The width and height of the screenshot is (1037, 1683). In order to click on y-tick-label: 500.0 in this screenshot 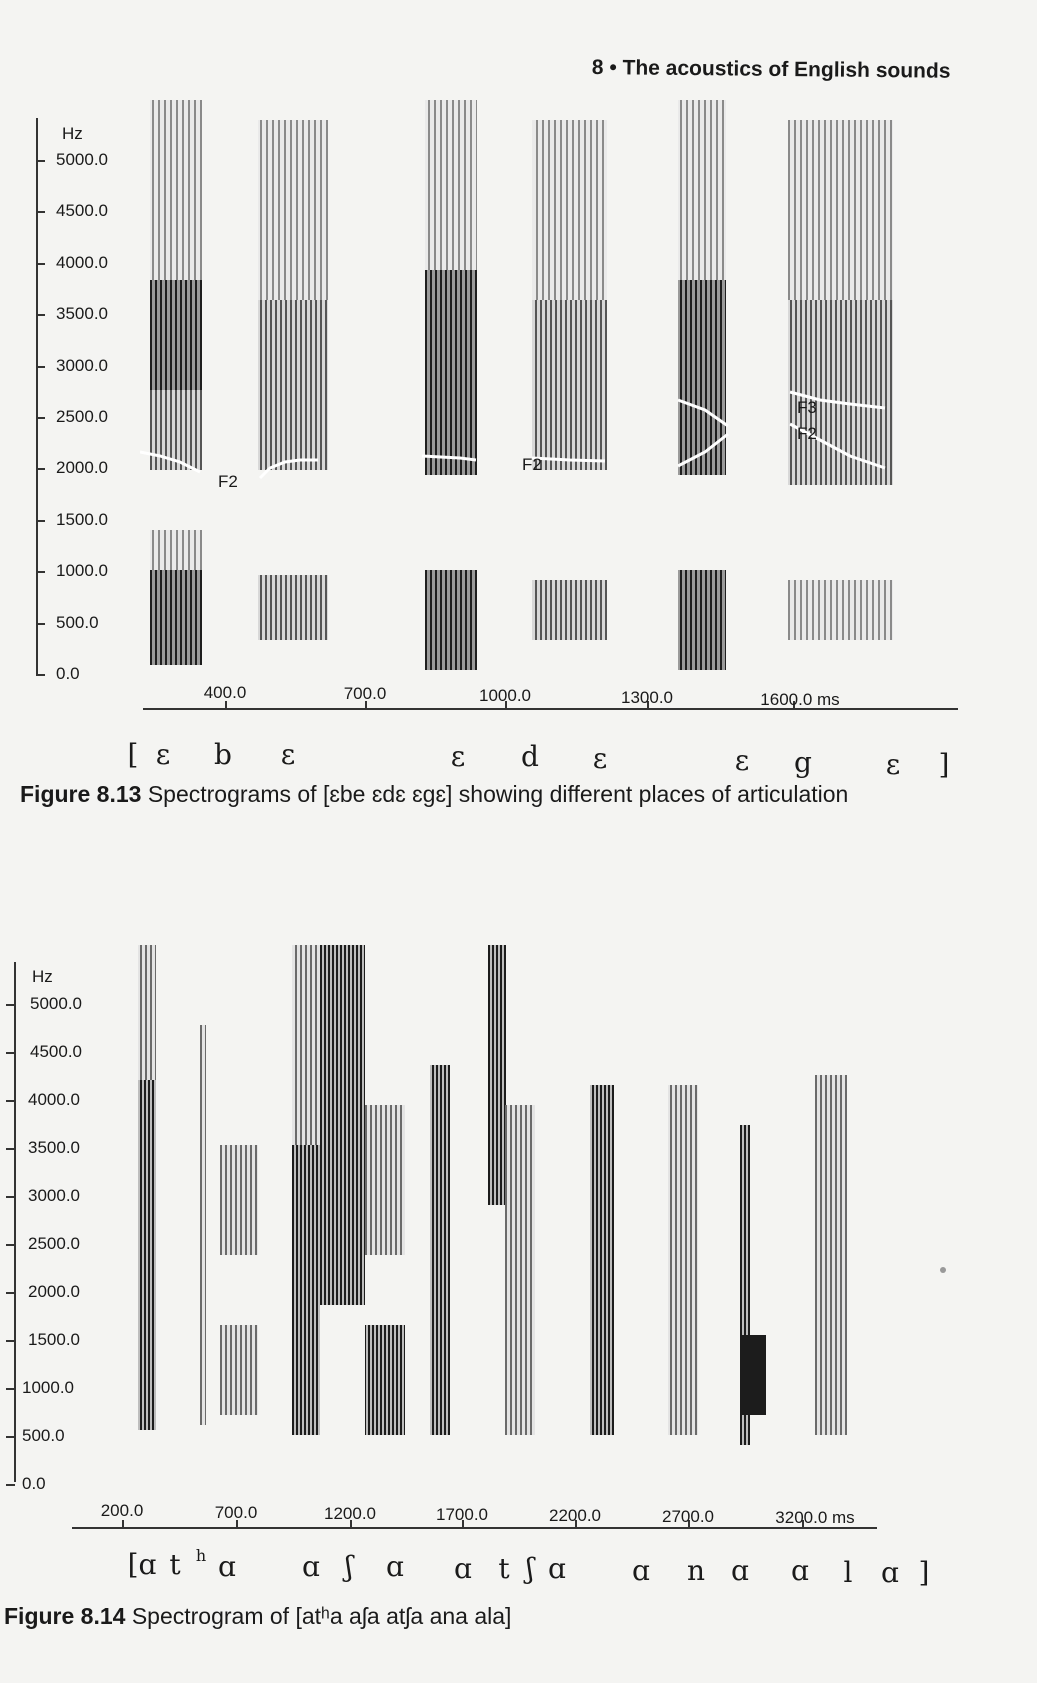, I will do `click(43, 1435)`.